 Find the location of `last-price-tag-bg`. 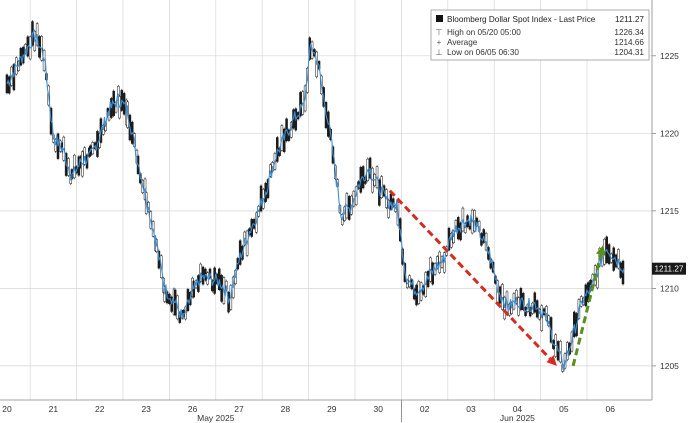

last-price-tag-bg is located at coordinates (669, 268).